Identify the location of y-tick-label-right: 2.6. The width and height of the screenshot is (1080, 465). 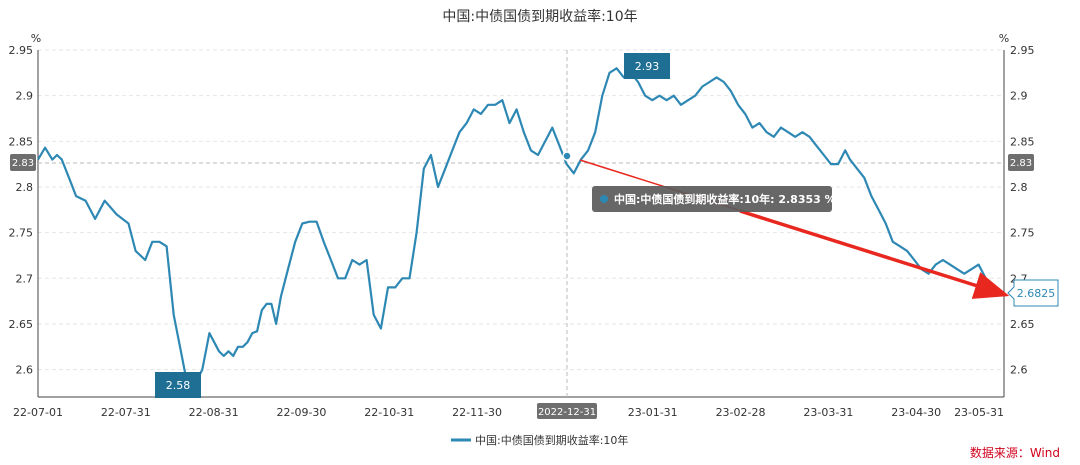
(1019, 370).